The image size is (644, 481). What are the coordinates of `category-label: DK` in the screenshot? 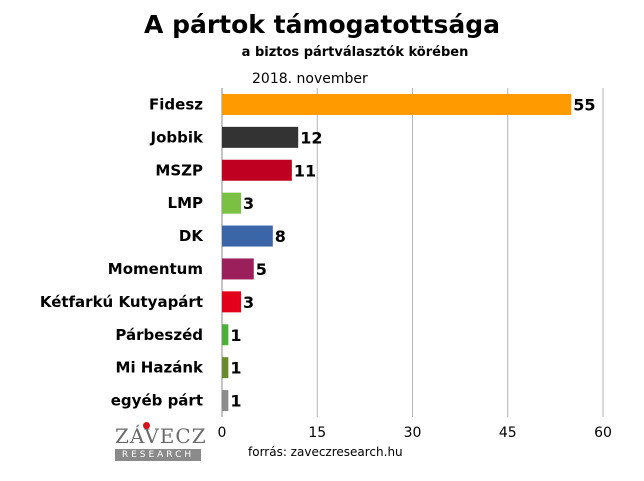 It's located at (191, 236).